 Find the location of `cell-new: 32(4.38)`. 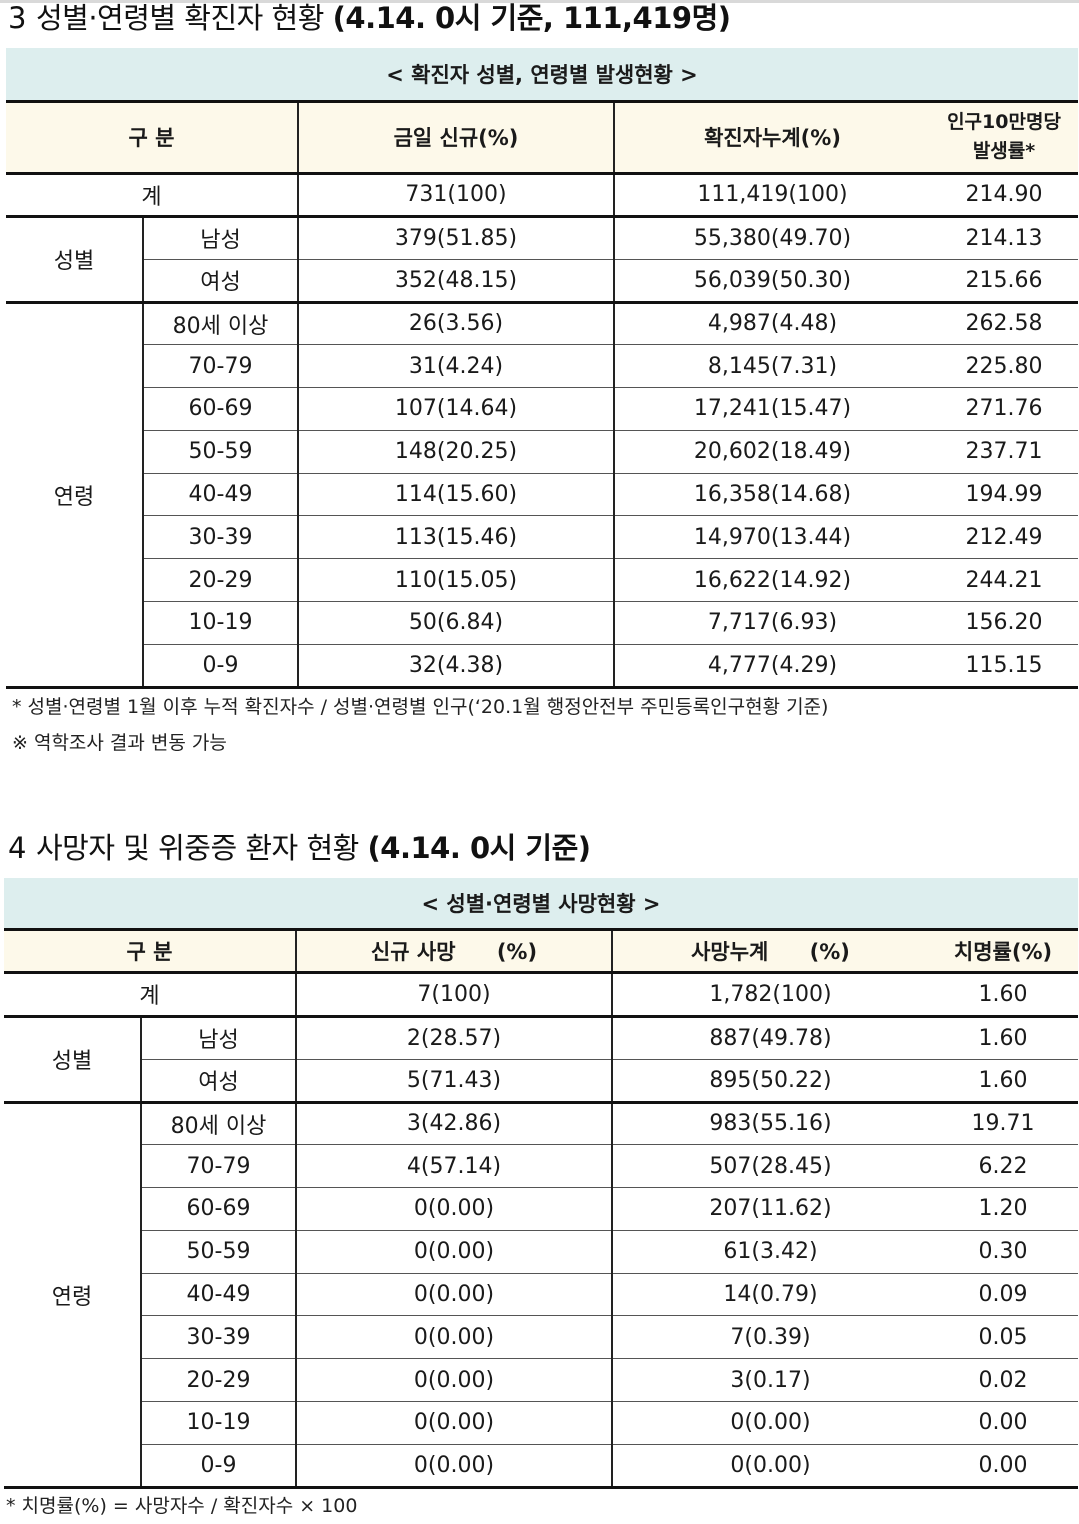

cell-new: 32(4.38) is located at coordinates (455, 666).